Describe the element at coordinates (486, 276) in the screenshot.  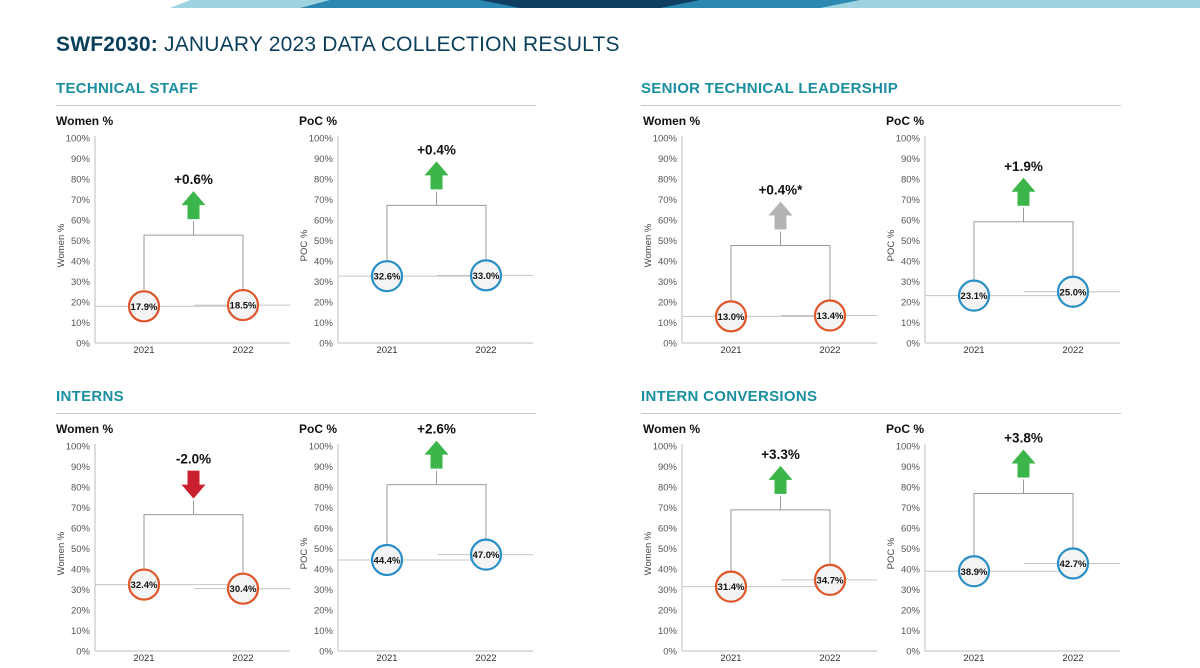
I see `data-label: 33.0%` at that location.